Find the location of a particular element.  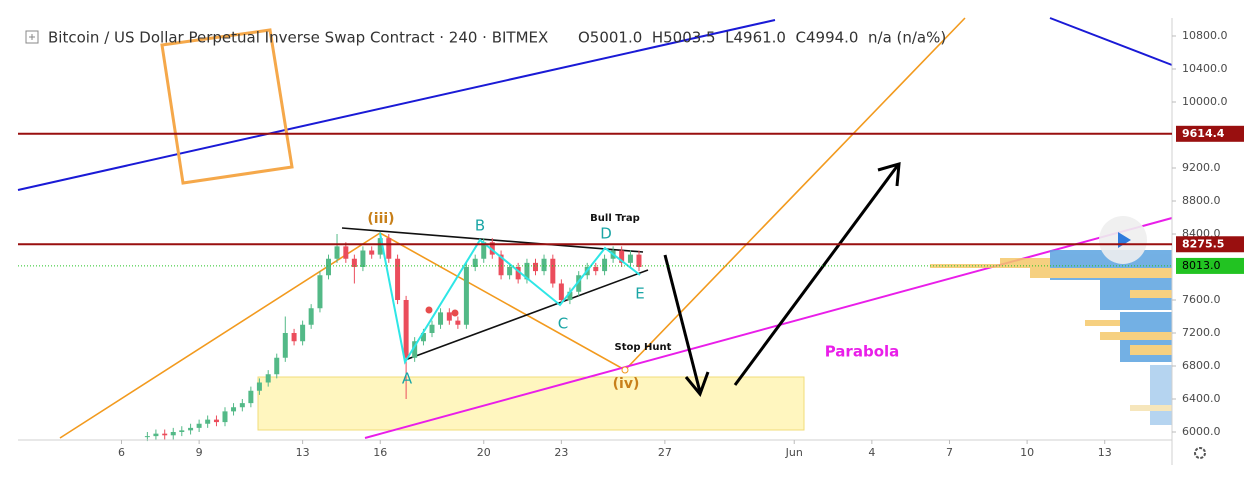

y-tick-label: 10000.0 is located at coordinates (1205, 101).